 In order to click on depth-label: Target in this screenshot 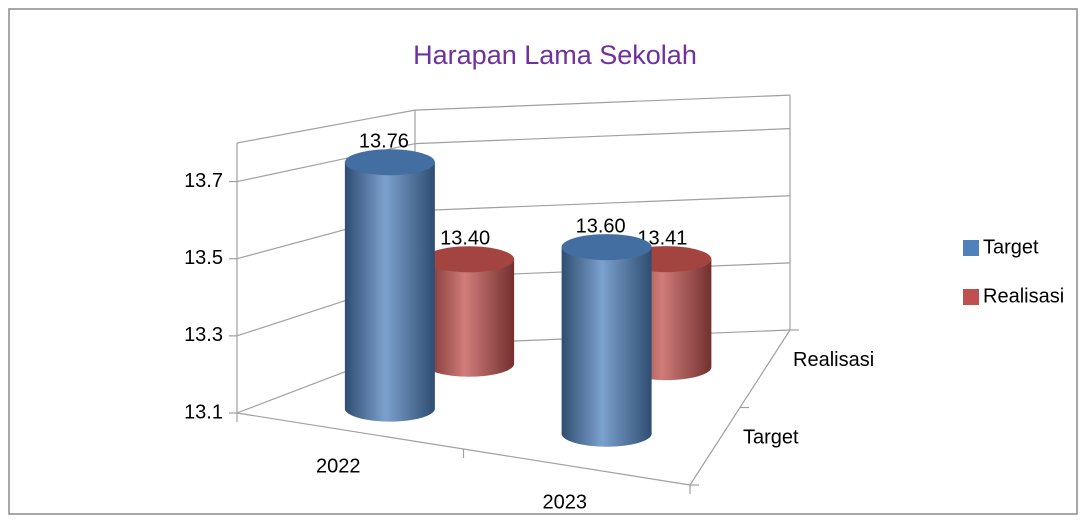, I will do `click(771, 438)`.